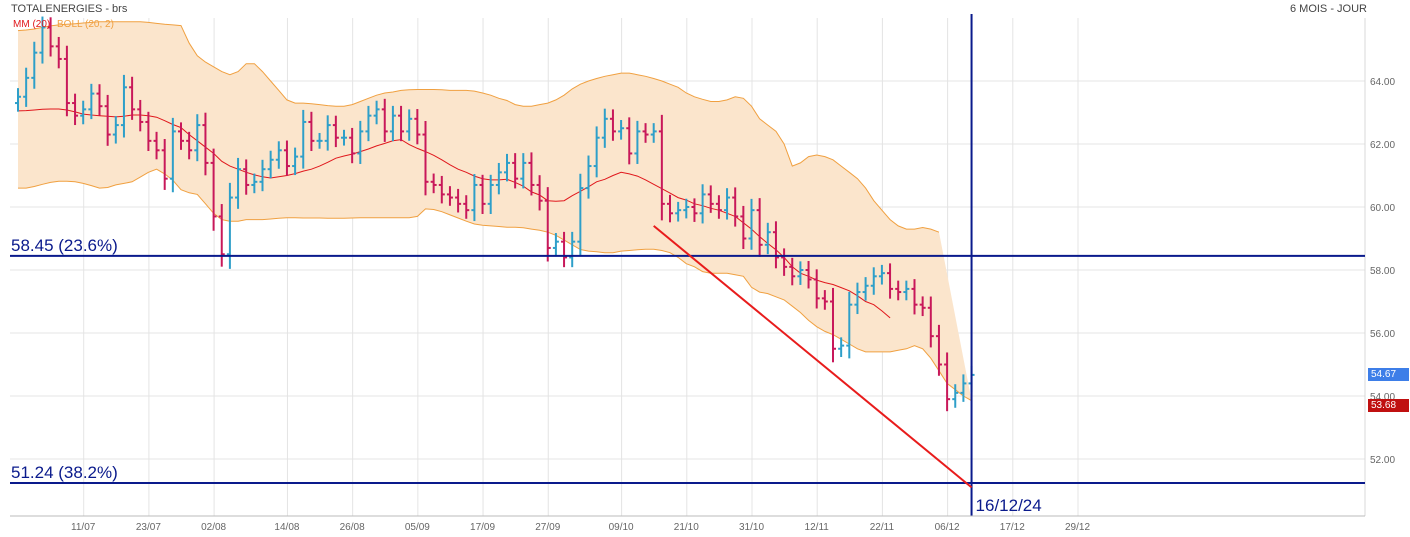 This screenshot has width=1410, height=537. I want to click on x-tick-label: 14/08, so click(286, 527).